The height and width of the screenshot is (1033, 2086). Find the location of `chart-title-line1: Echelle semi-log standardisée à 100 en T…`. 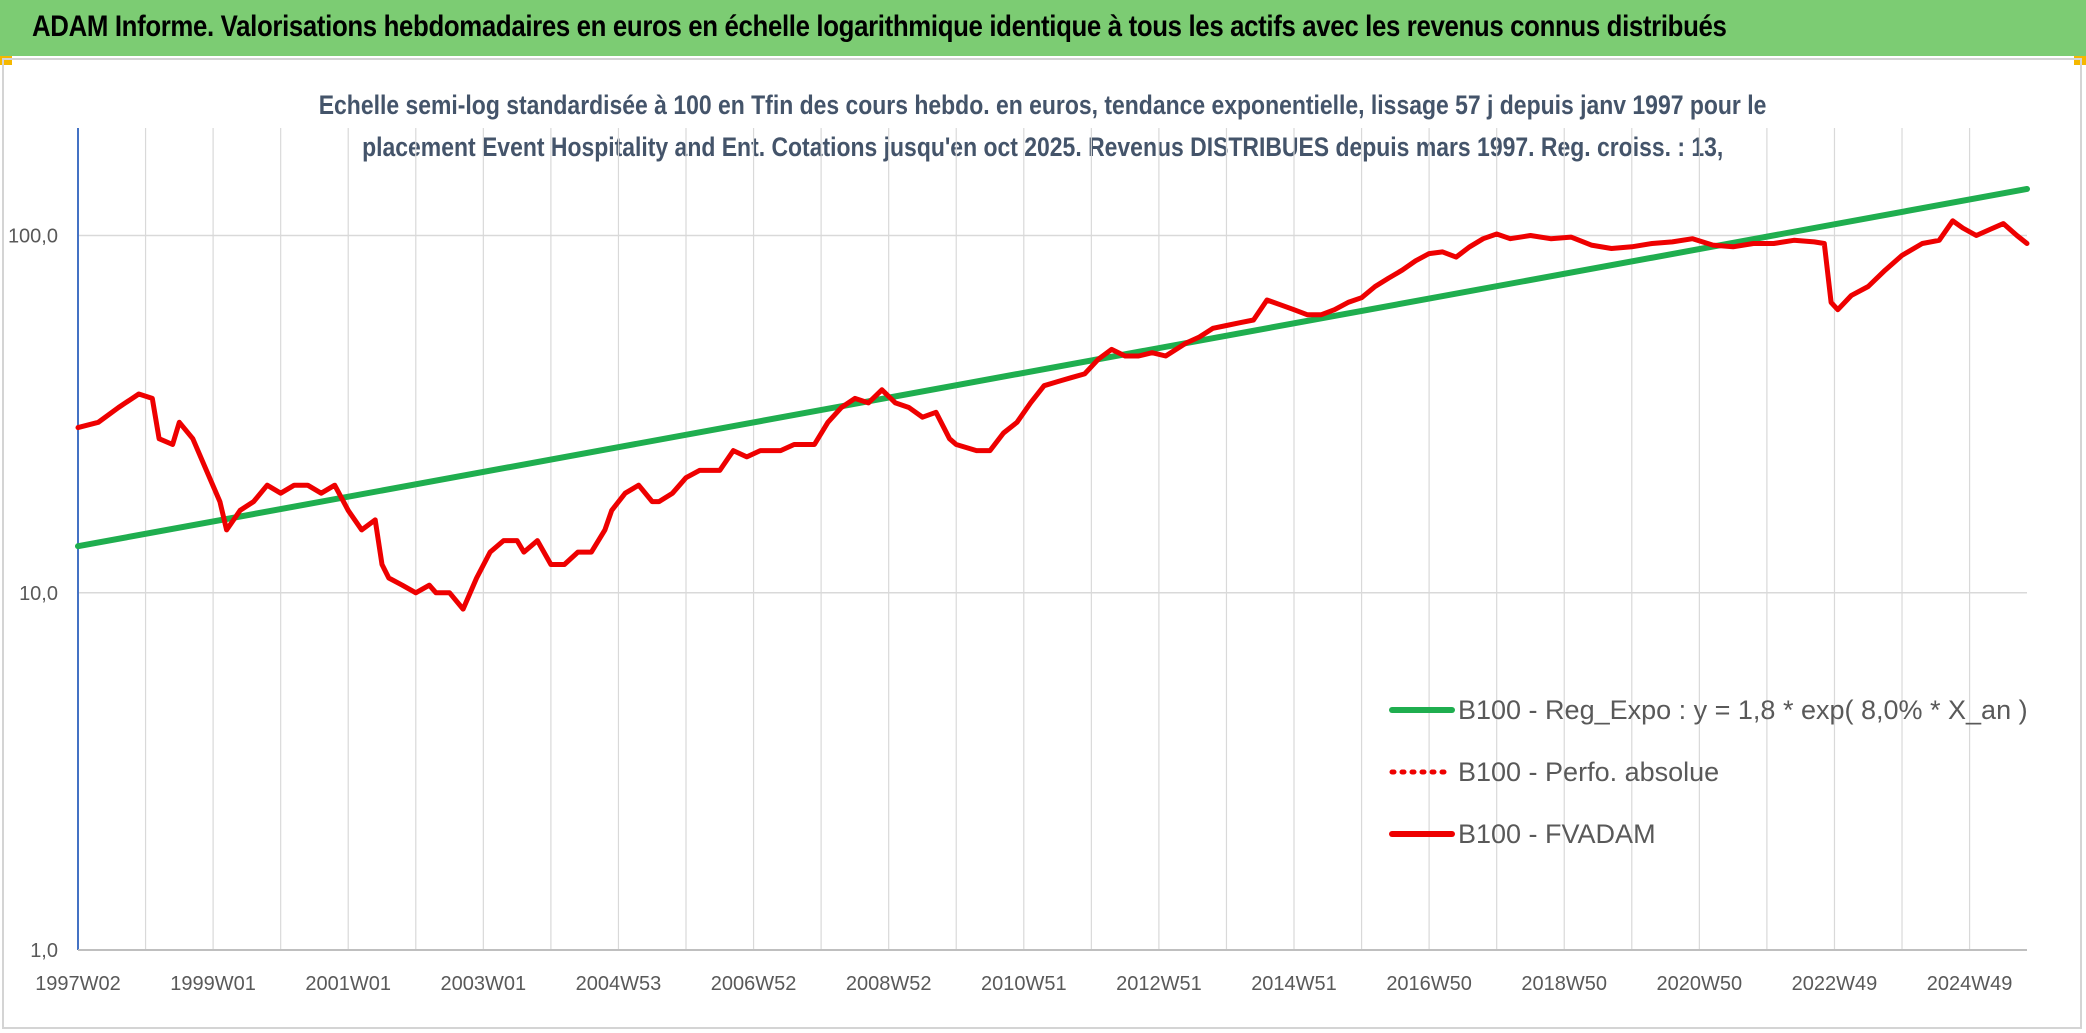

chart-title-line1: Echelle semi-log standardisée à 100 en T… is located at coordinates (1043, 105).